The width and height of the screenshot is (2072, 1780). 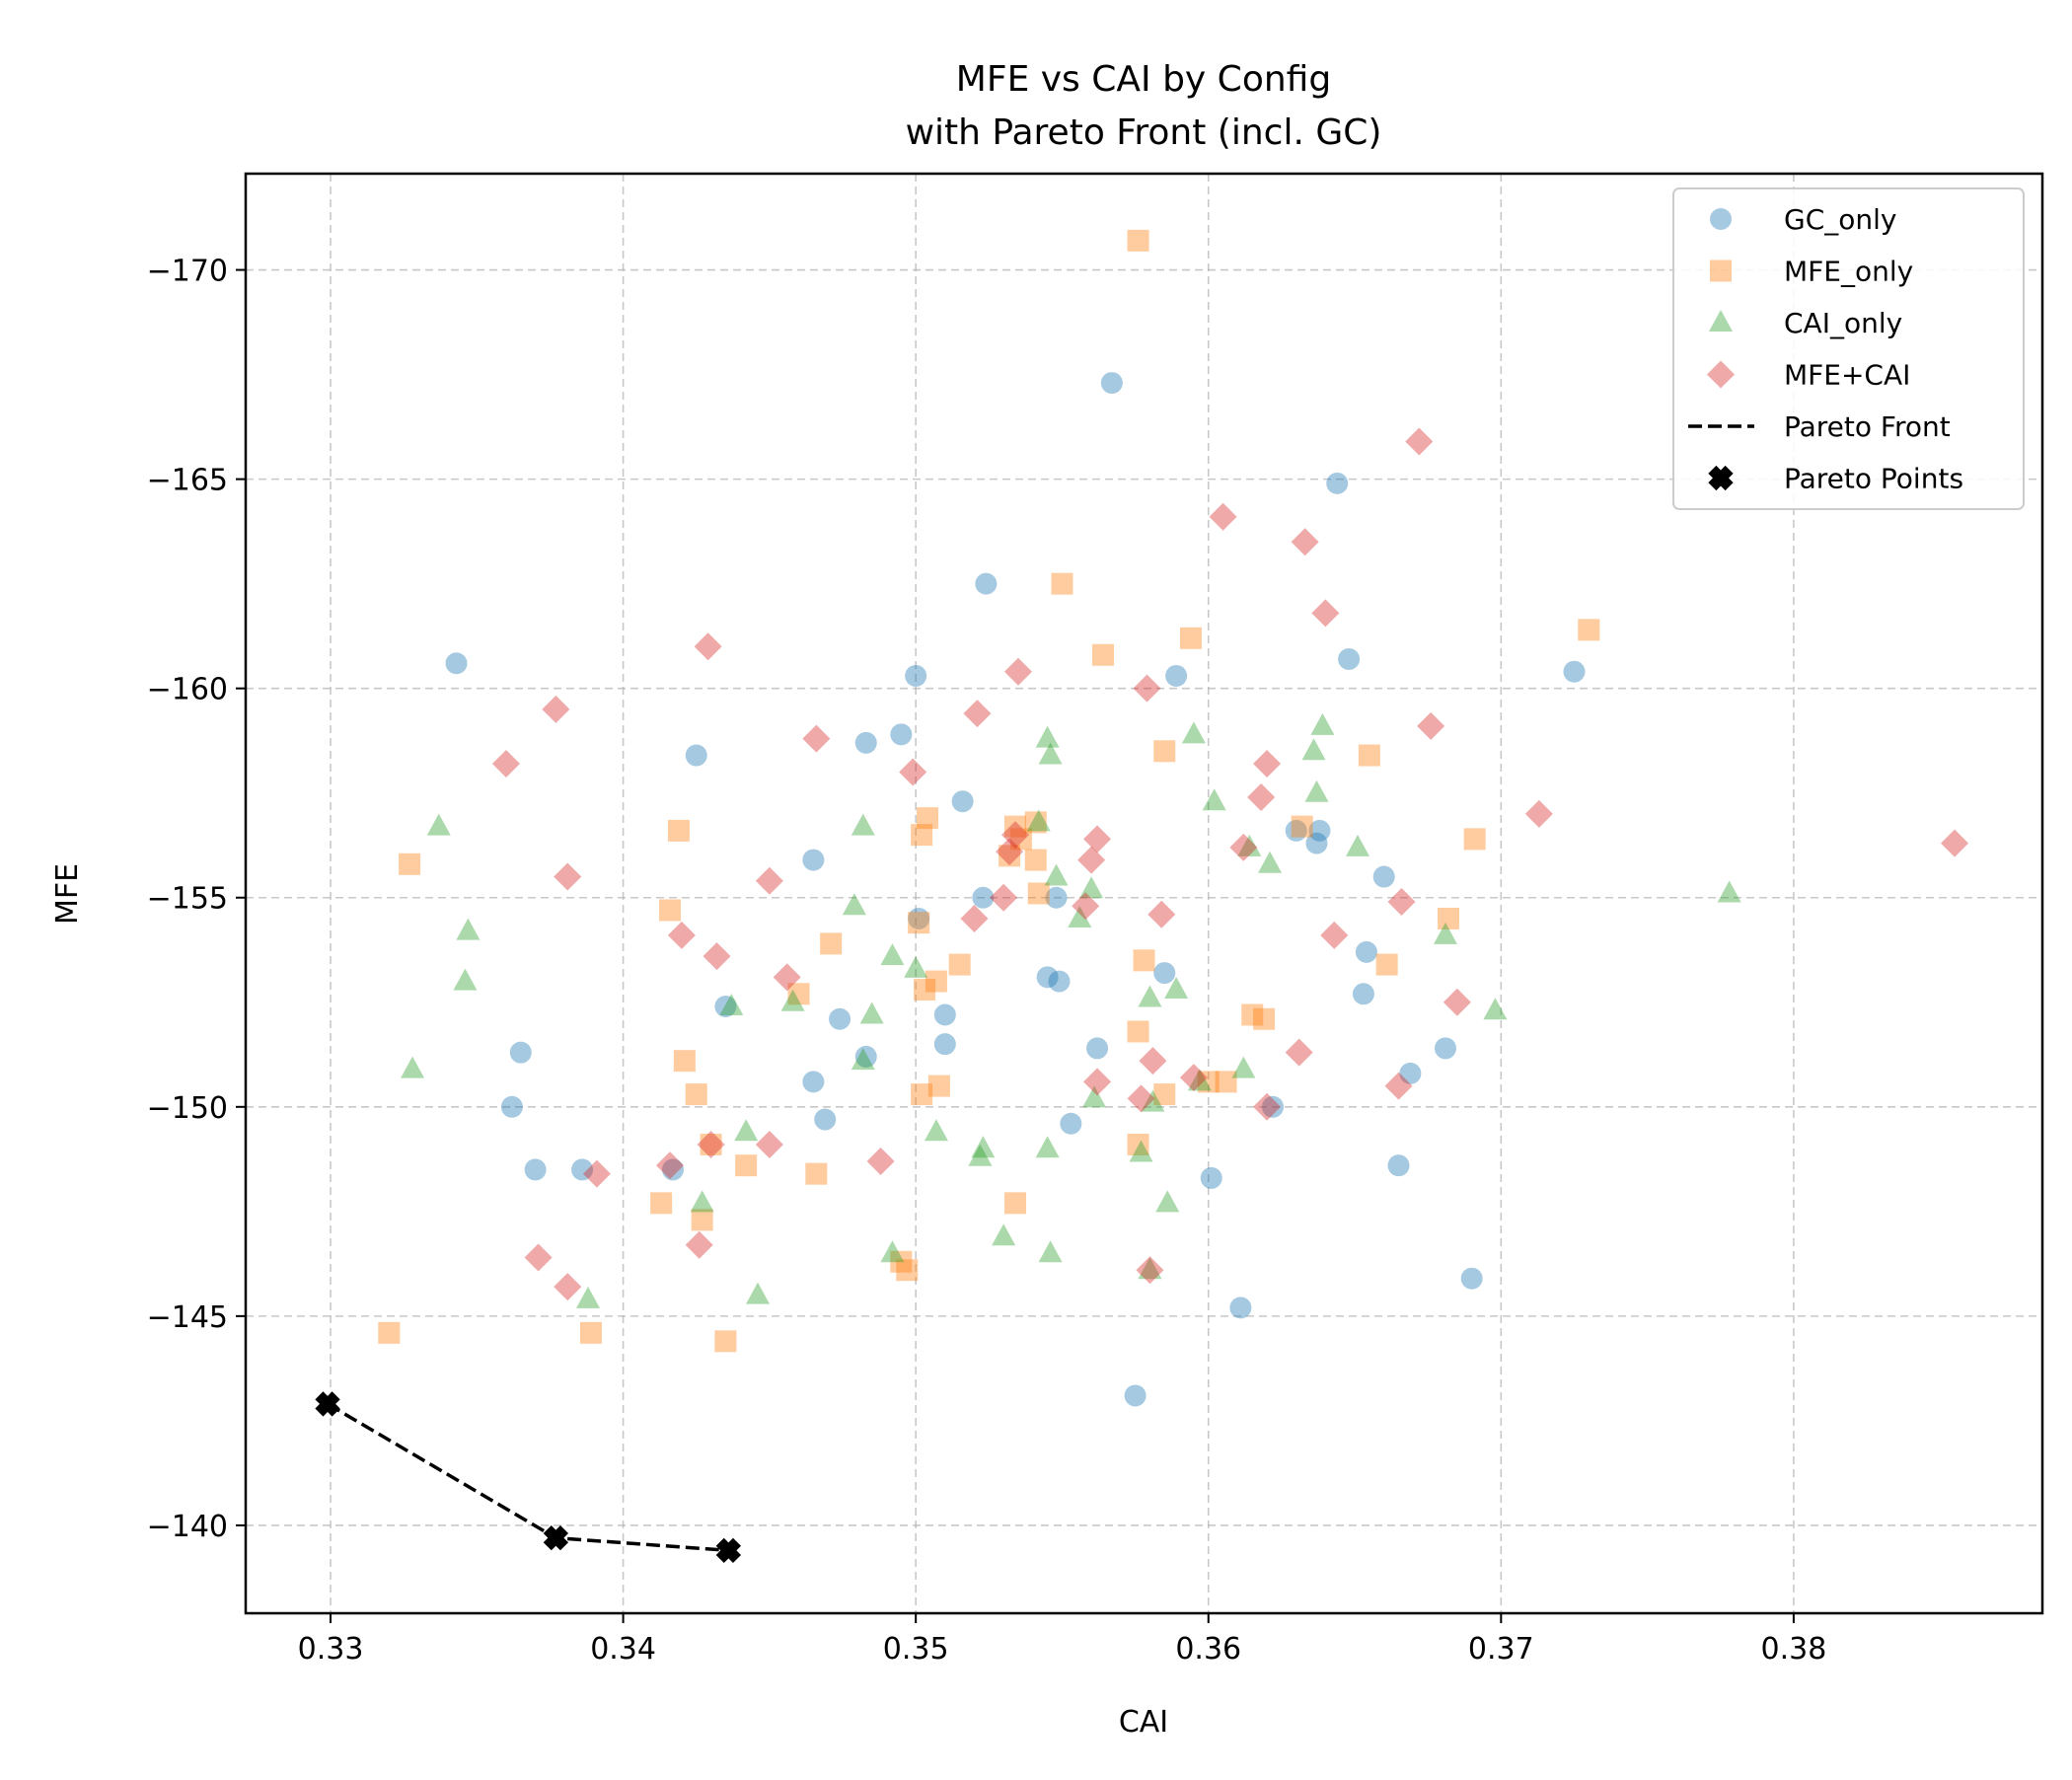 I want to click on x-axis: 0.33 0.34 0.35 0.36 0.37 0.38, so click(x=1062, y=1640).